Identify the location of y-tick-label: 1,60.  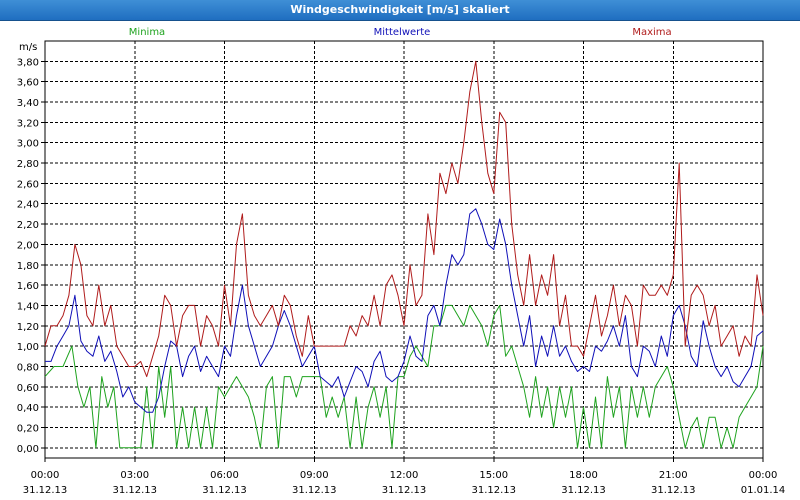
(28, 286).